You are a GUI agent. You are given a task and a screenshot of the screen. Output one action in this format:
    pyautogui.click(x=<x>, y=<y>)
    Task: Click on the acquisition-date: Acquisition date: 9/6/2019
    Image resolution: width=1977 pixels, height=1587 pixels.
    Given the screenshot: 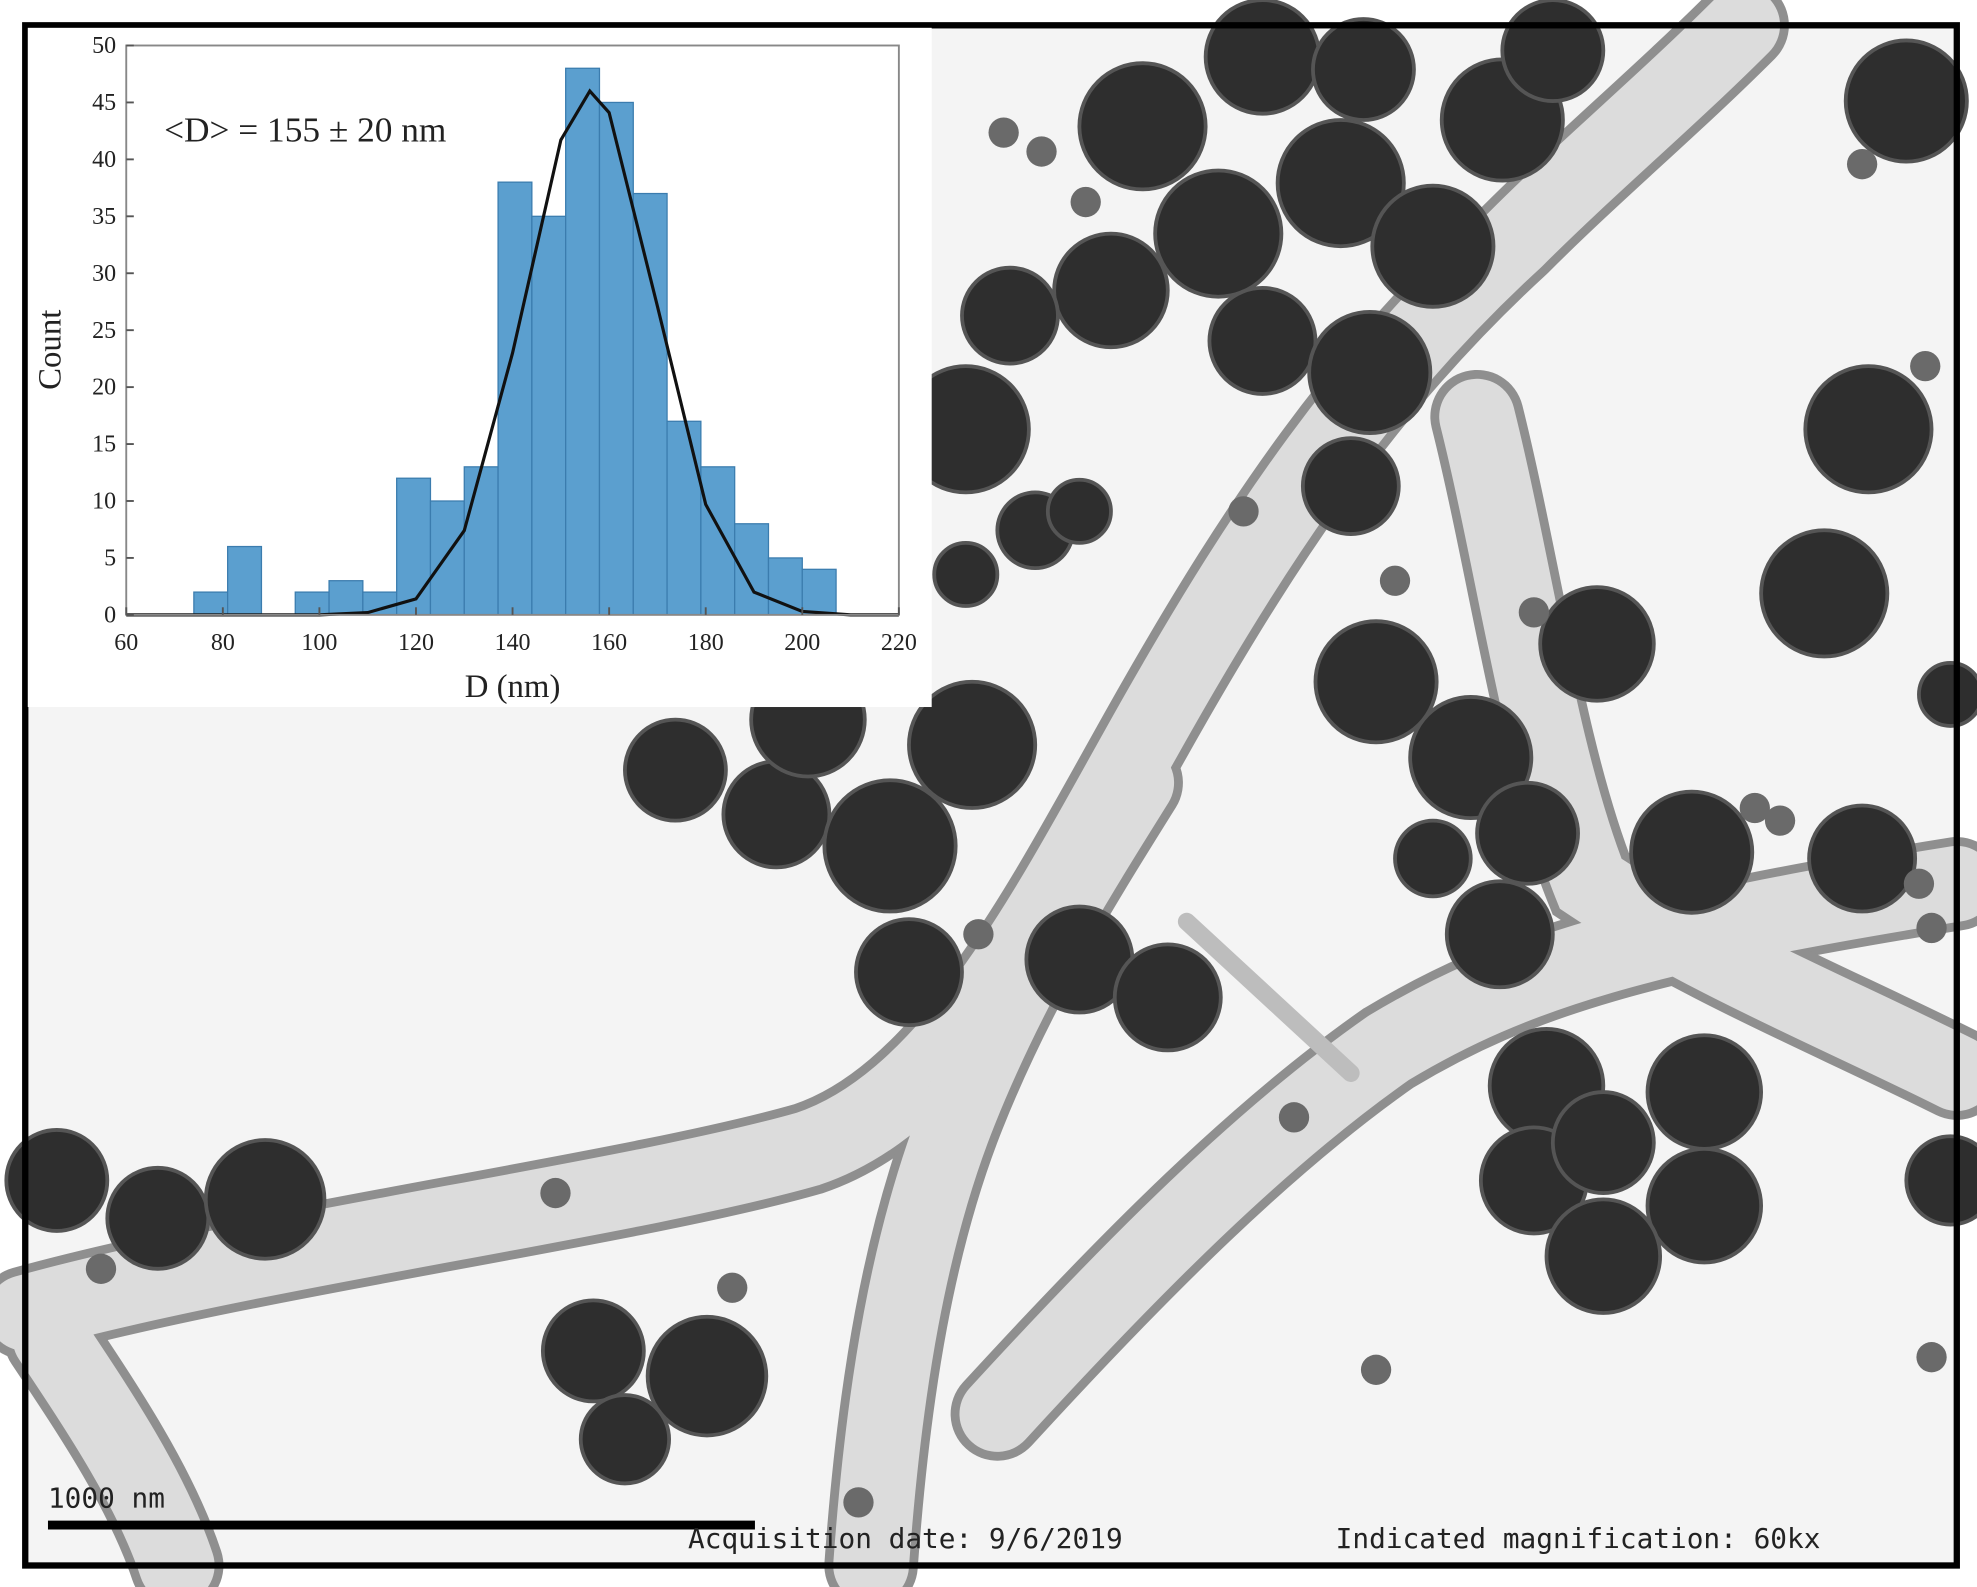 What is the action you would take?
    pyautogui.click(x=905, y=1538)
    